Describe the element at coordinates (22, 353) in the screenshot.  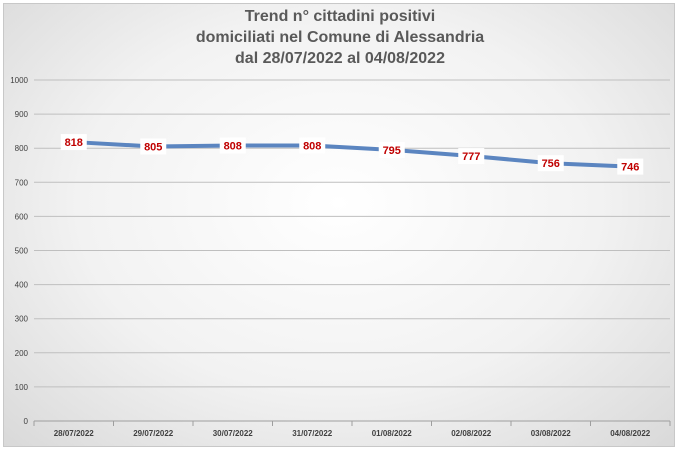
I see `y-tick-label: 200` at that location.